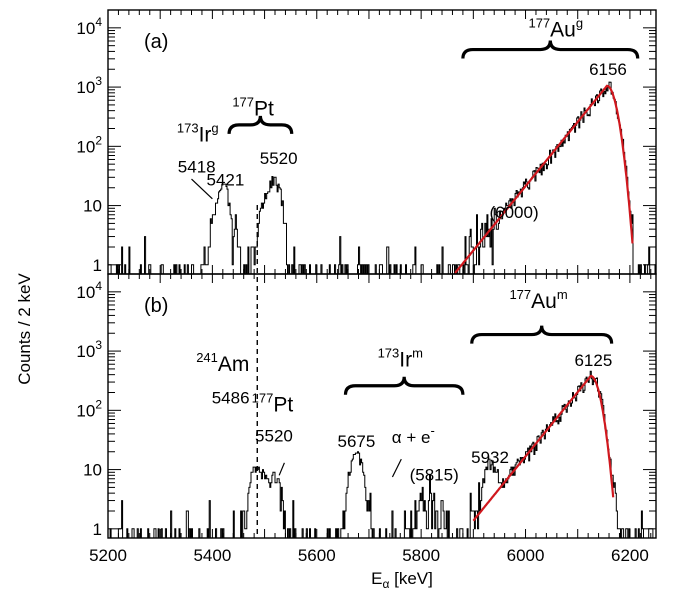 This screenshot has height=590, width=680. What do you see at coordinates (197, 167) in the screenshot?
I see `peak-energy-label: 5418` at bounding box center [197, 167].